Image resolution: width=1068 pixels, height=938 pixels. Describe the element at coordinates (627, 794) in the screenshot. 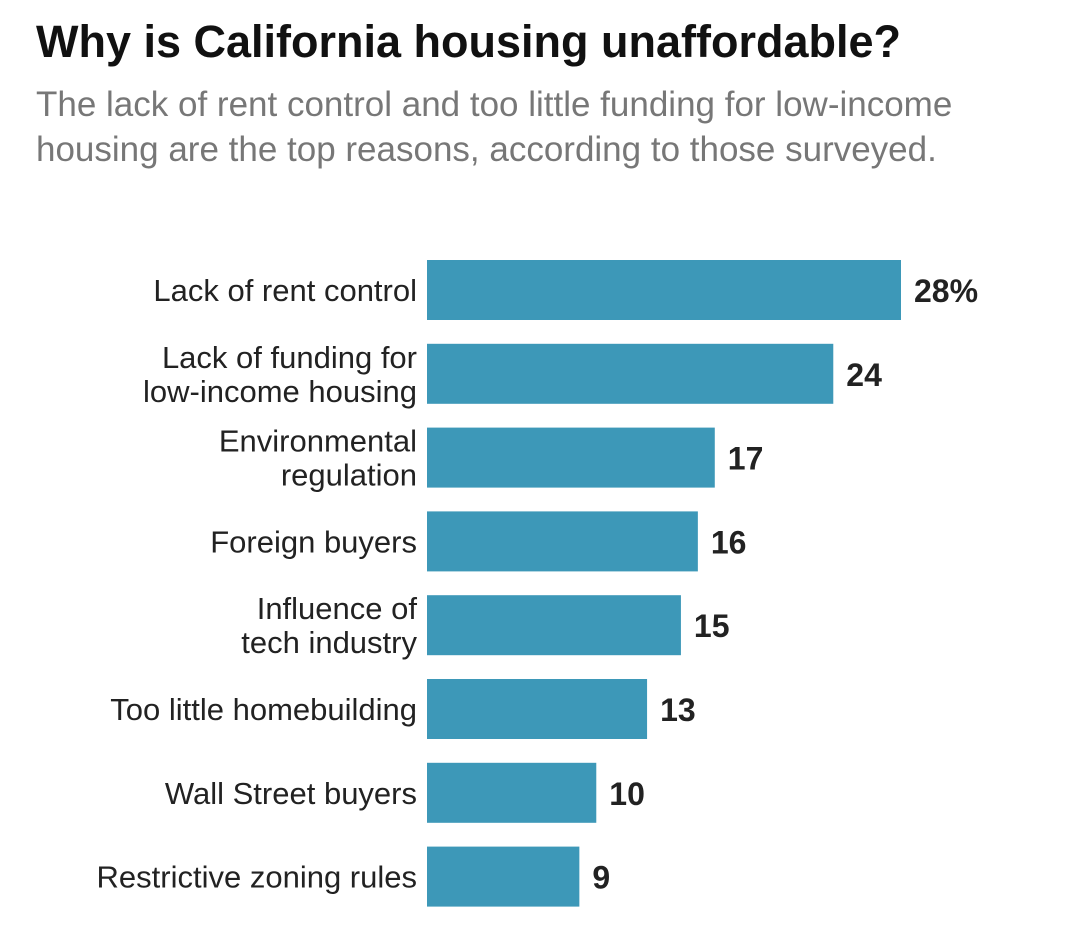

I see `value-label: 10` at that location.